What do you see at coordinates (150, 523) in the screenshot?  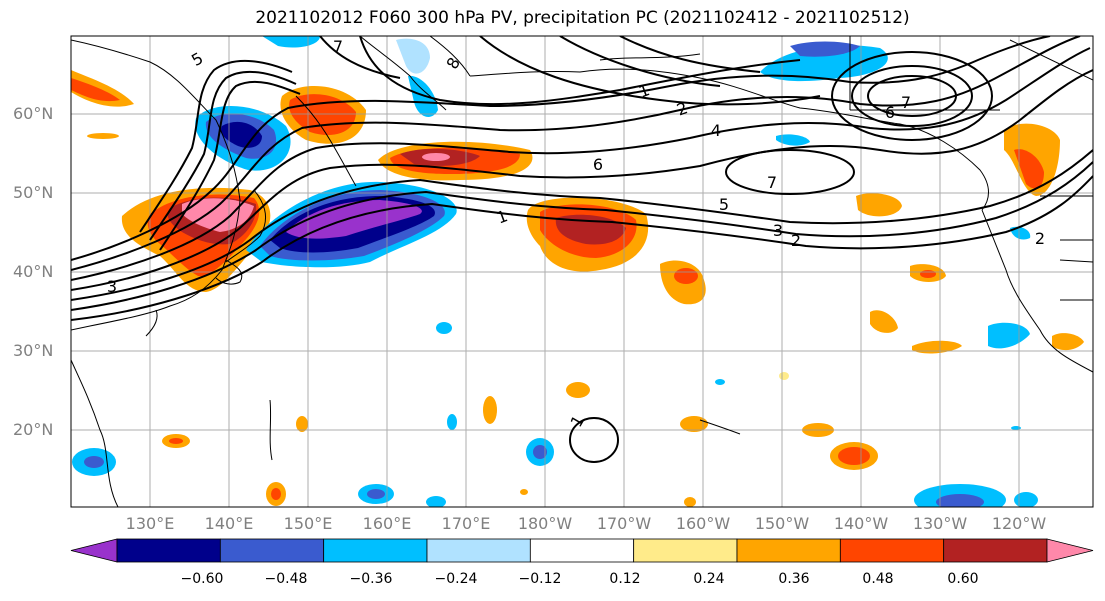 I see `lon-label-130e: 130°E` at bounding box center [150, 523].